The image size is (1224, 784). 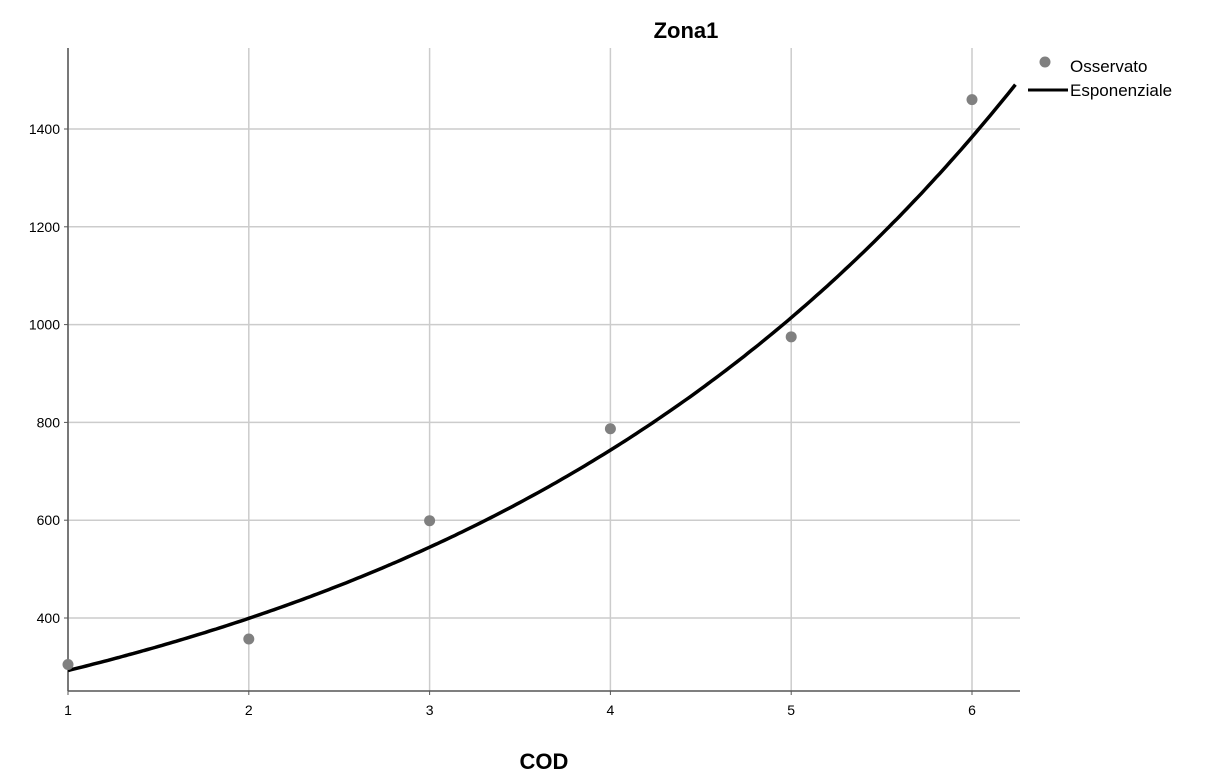 What do you see at coordinates (49, 520) in the screenshot?
I see `y-tick-label: 600` at bounding box center [49, 520].